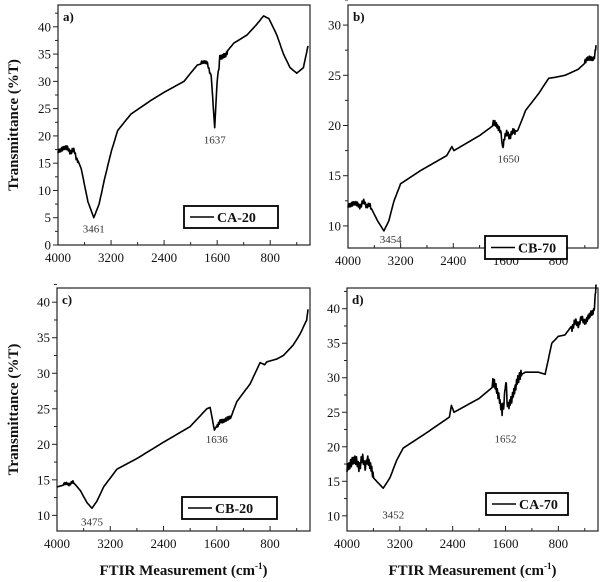  Describe the element at coordinates (236, 218) in the screenshot. I see `legend-label: CA-20` at that location.